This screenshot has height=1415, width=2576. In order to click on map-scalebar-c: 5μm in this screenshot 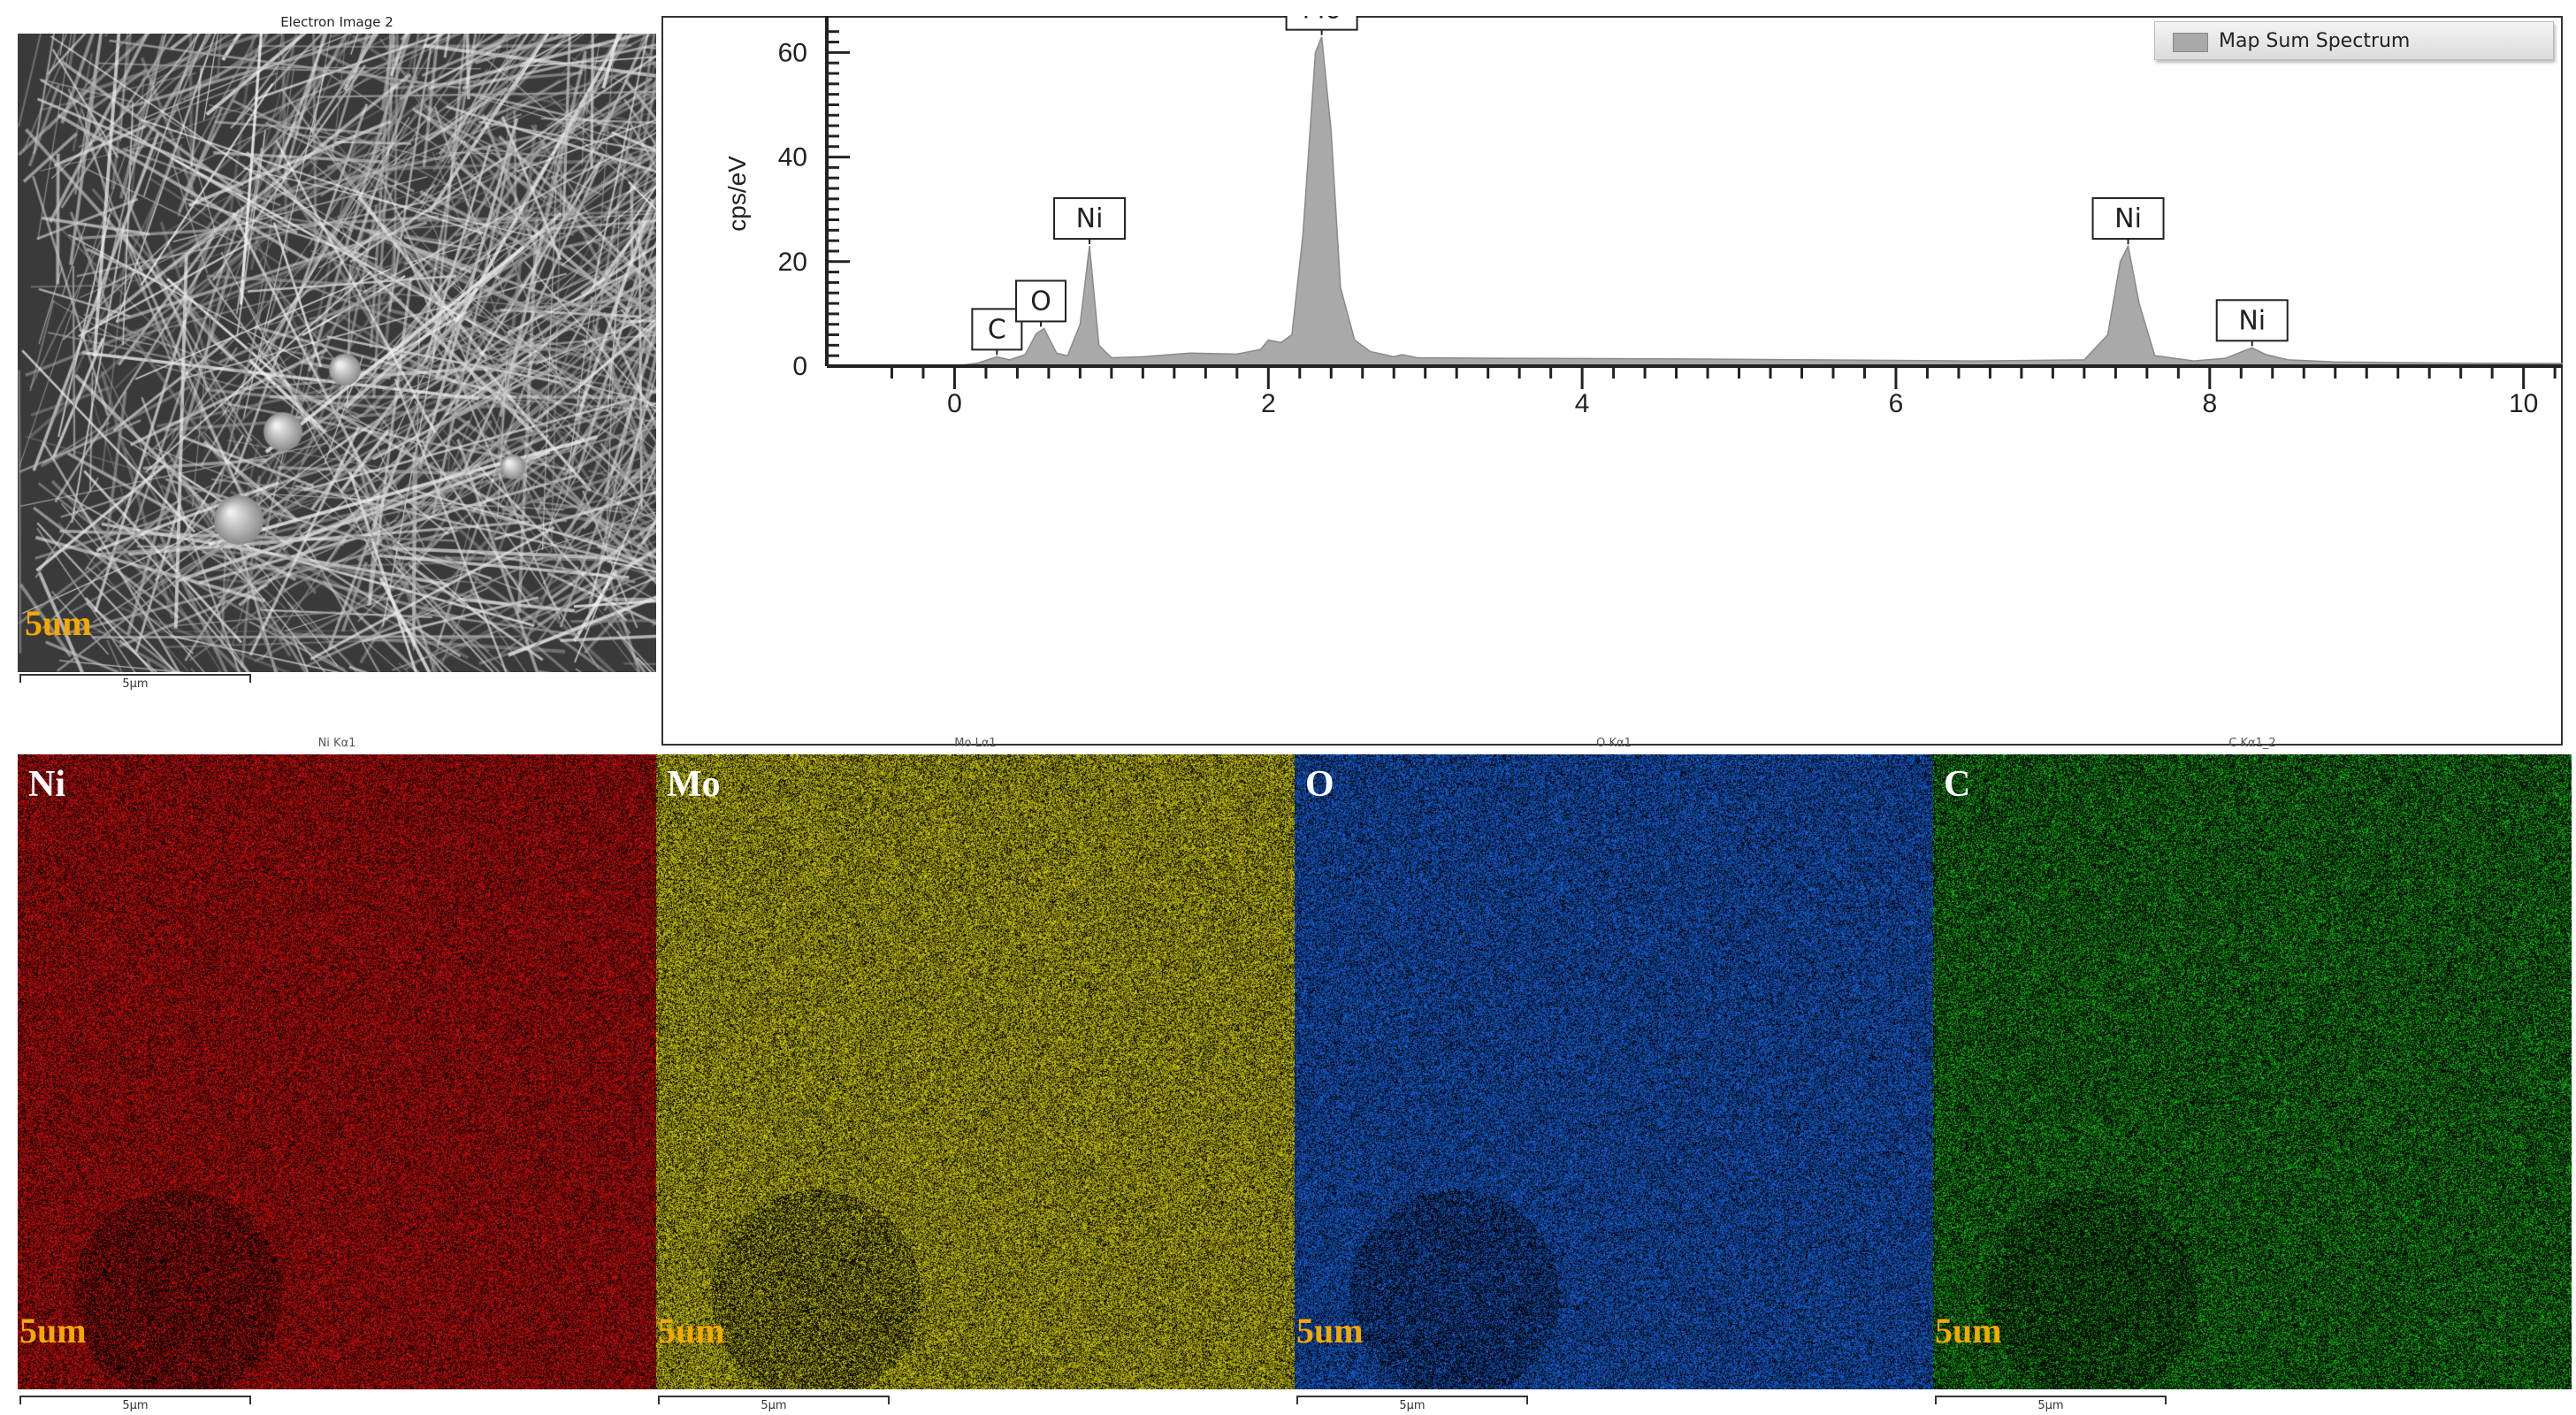, I will do `click(2051, 1404)`.